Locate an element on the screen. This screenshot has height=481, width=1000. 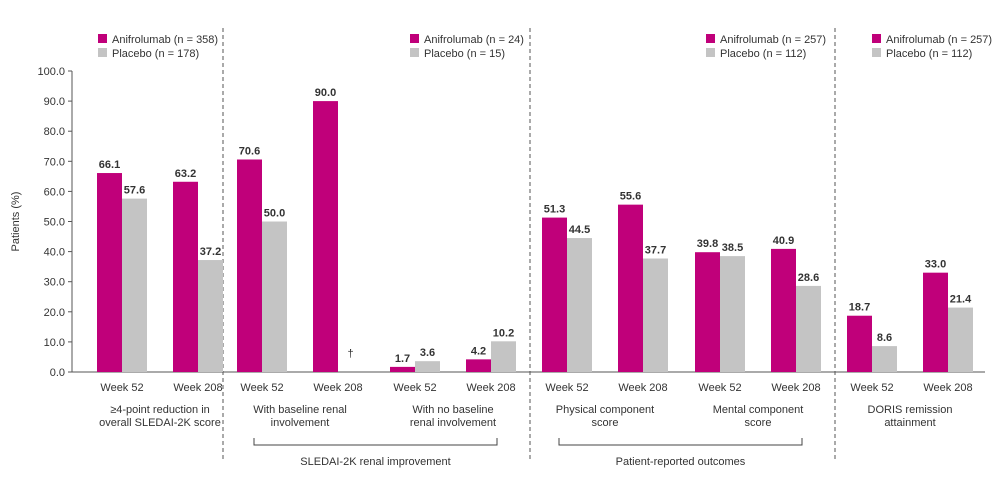
data-label-anifrolumab: 51.3 is located at coordinates (554, 210).